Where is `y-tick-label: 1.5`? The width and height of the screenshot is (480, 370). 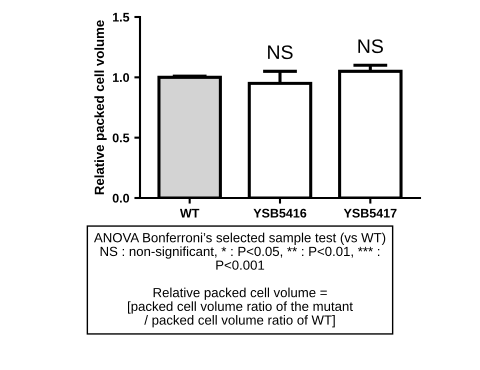
y-tick-label: 1.5 is located at coordinates (121, 17).